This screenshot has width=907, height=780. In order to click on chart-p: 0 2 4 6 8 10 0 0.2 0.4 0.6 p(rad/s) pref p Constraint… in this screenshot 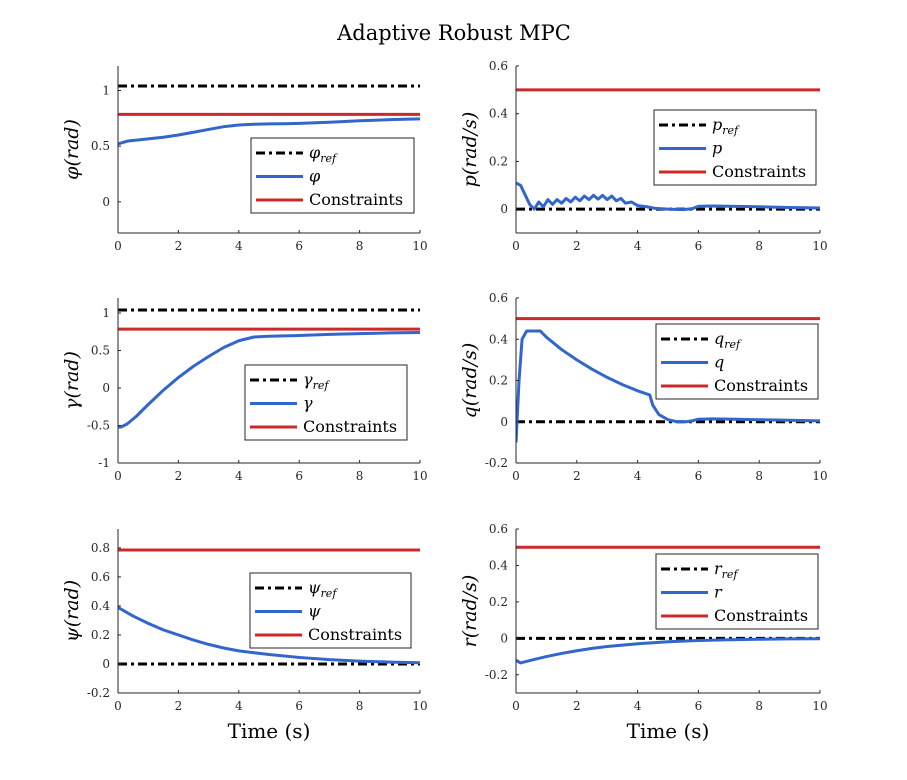, I will do `click(643, 156)`.